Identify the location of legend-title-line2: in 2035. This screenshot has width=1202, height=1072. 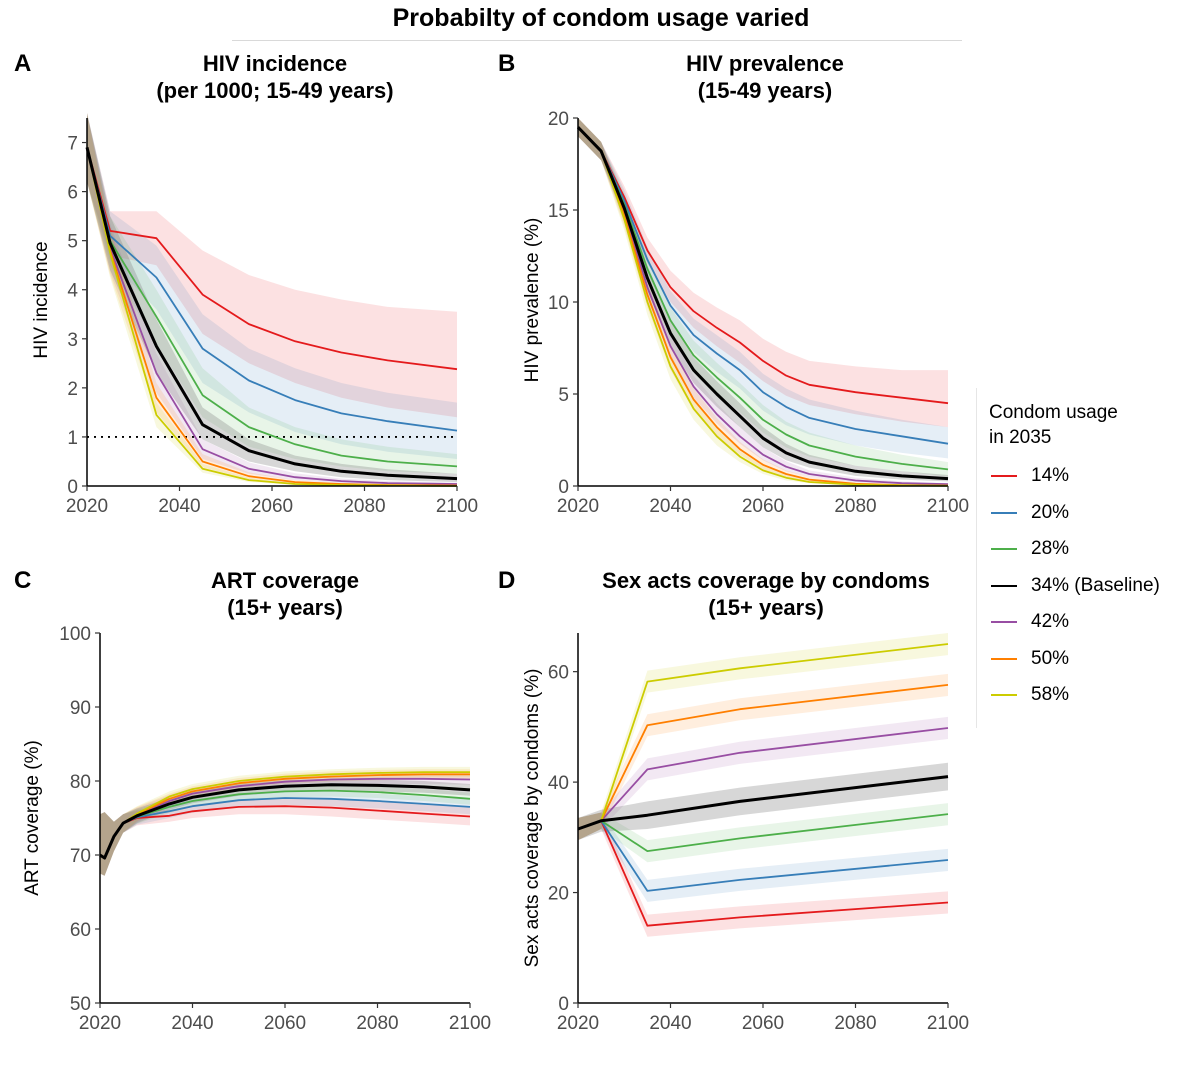
(1020, 437).